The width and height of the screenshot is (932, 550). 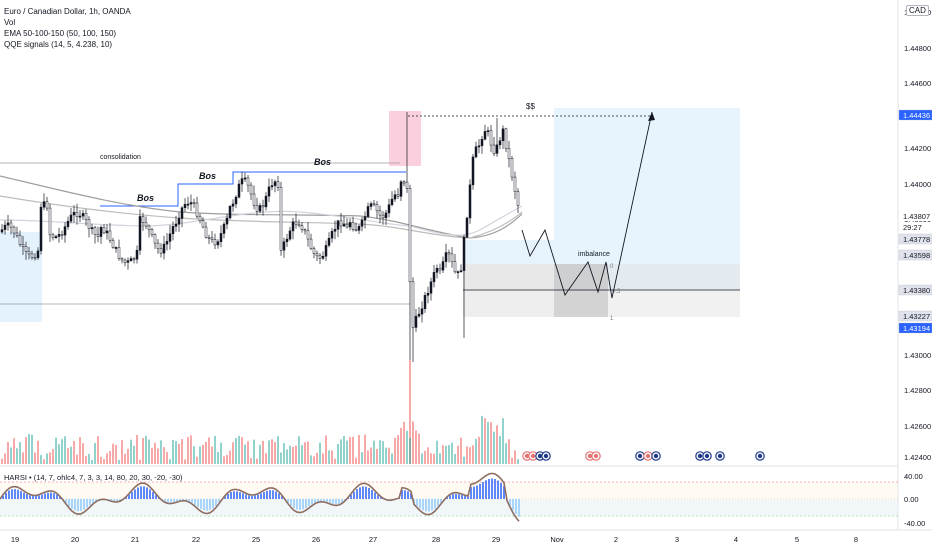 I want to click on projected-path, so click(x=587, y=205).